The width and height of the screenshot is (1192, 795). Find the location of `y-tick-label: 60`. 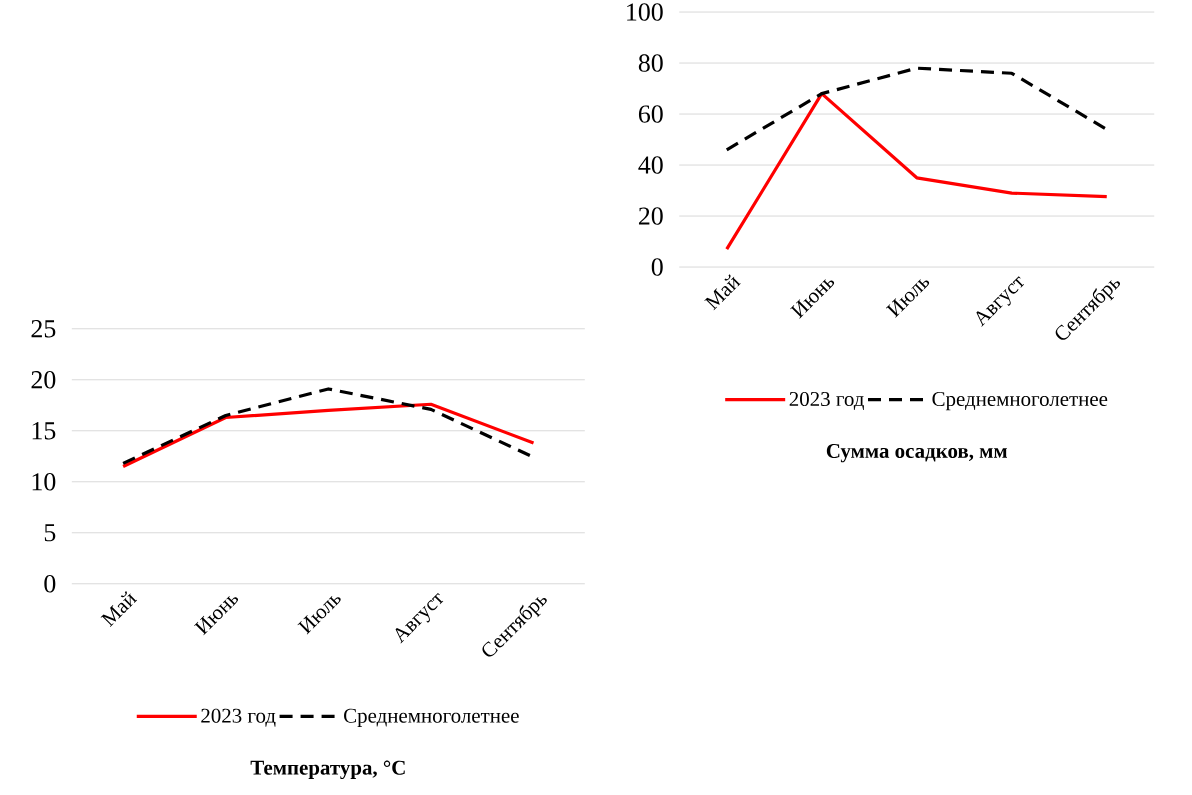

y-tick-label: 60 is located at coordinates (650, 114).